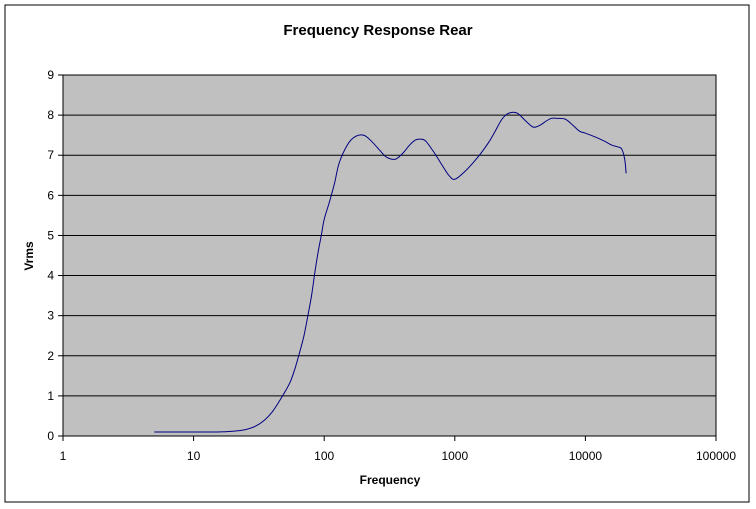  Describe the element at coordinates (377, 30) in the screenshot. I see `chart-title: Frequency Response Rear` at that location.